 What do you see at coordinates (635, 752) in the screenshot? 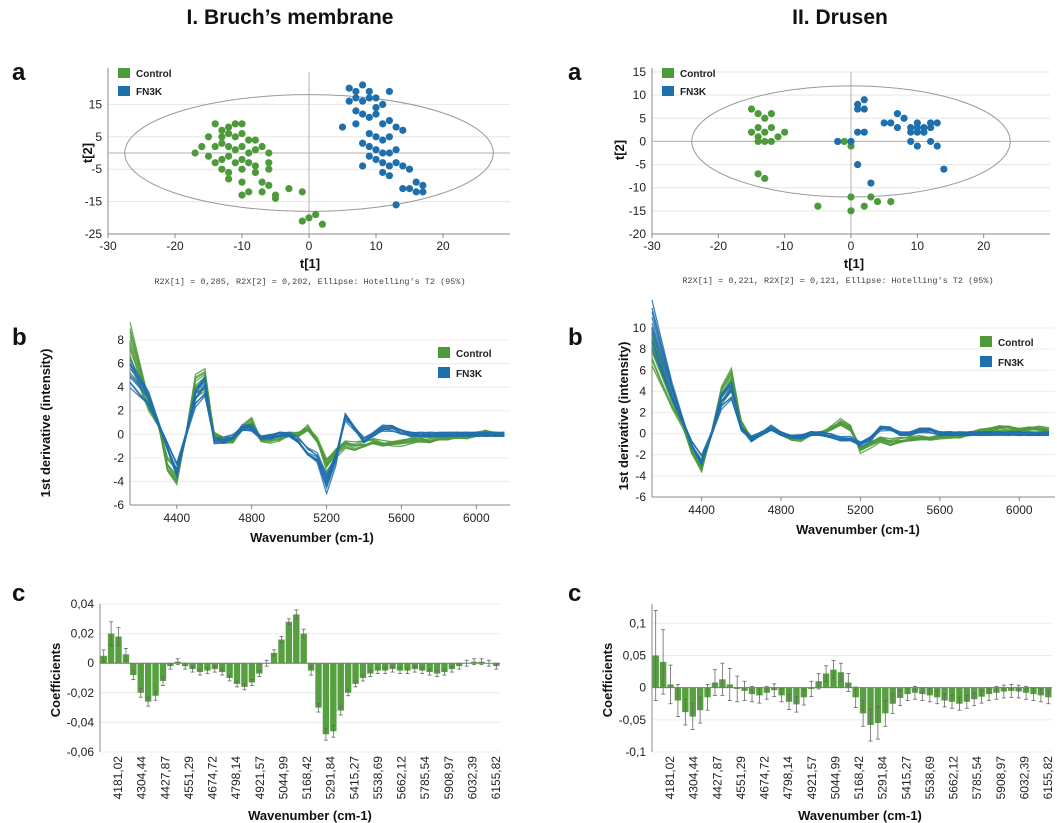
I see `y-tick-label: -0,1` at bounding box center [635, 752].